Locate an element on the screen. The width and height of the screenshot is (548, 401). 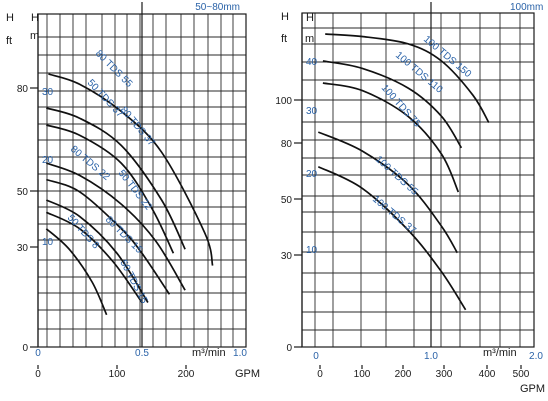
series-label: 100 TDS 37 is located at coordinates (394, 215).